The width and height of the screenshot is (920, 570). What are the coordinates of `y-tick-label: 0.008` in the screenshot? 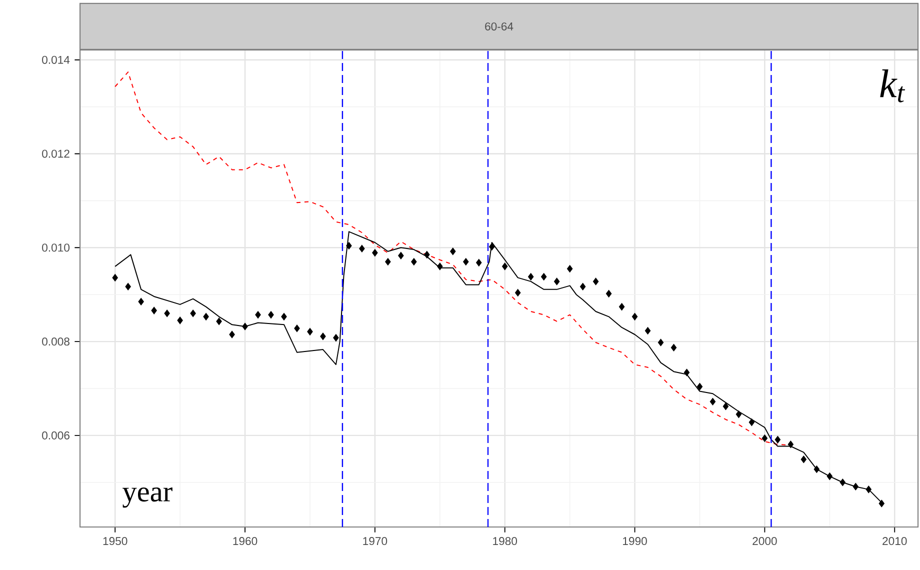 It's located at (56, 342).